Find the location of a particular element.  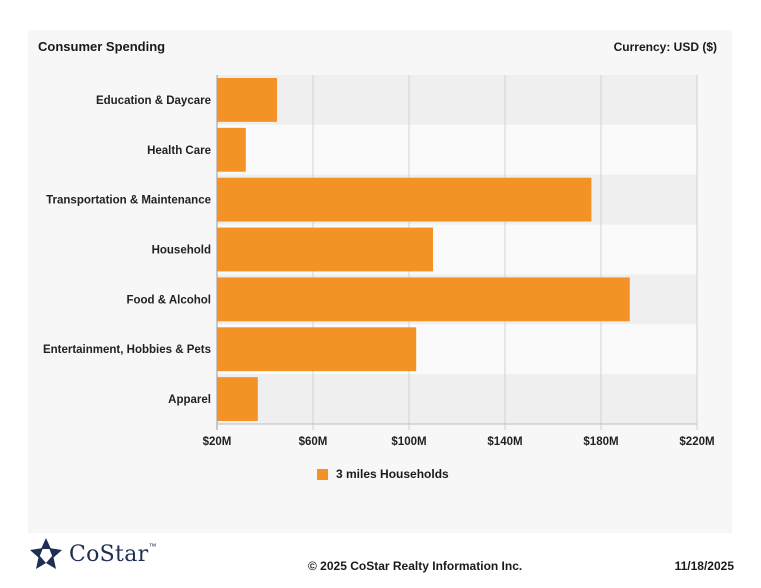

x-tick-label: $20M is located at coordinates (217, 442).